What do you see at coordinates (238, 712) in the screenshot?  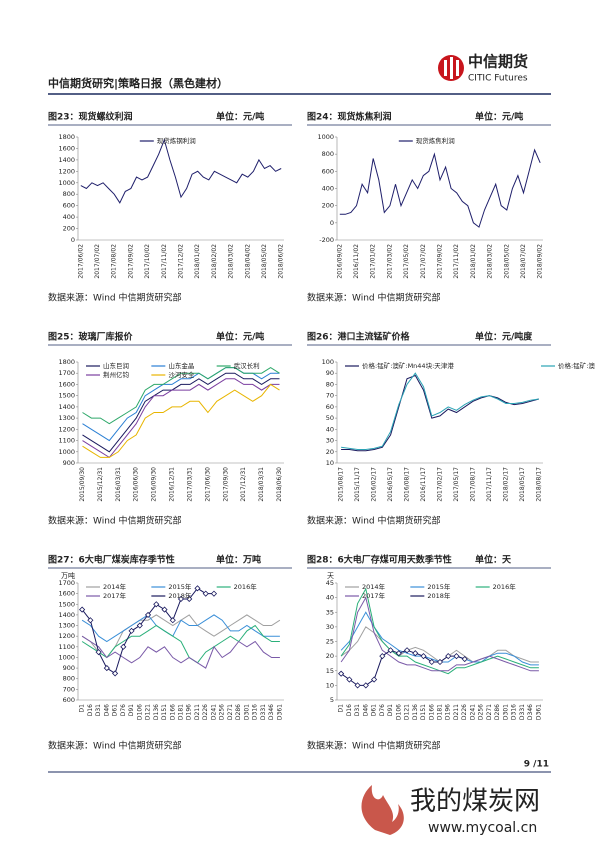 I see `x-tick-label: D286` at bounding box center [238, 712].